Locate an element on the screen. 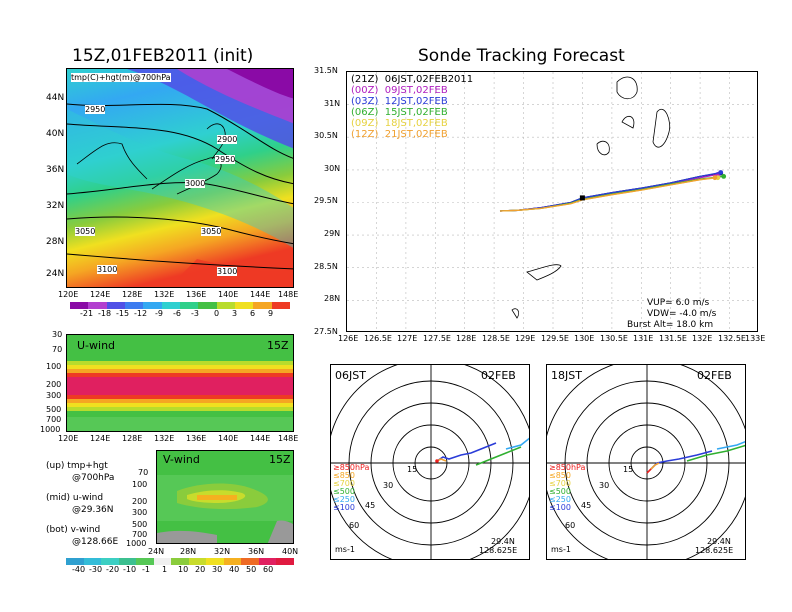  lon-tick-label: 132E is located at coordinates (702, 338).